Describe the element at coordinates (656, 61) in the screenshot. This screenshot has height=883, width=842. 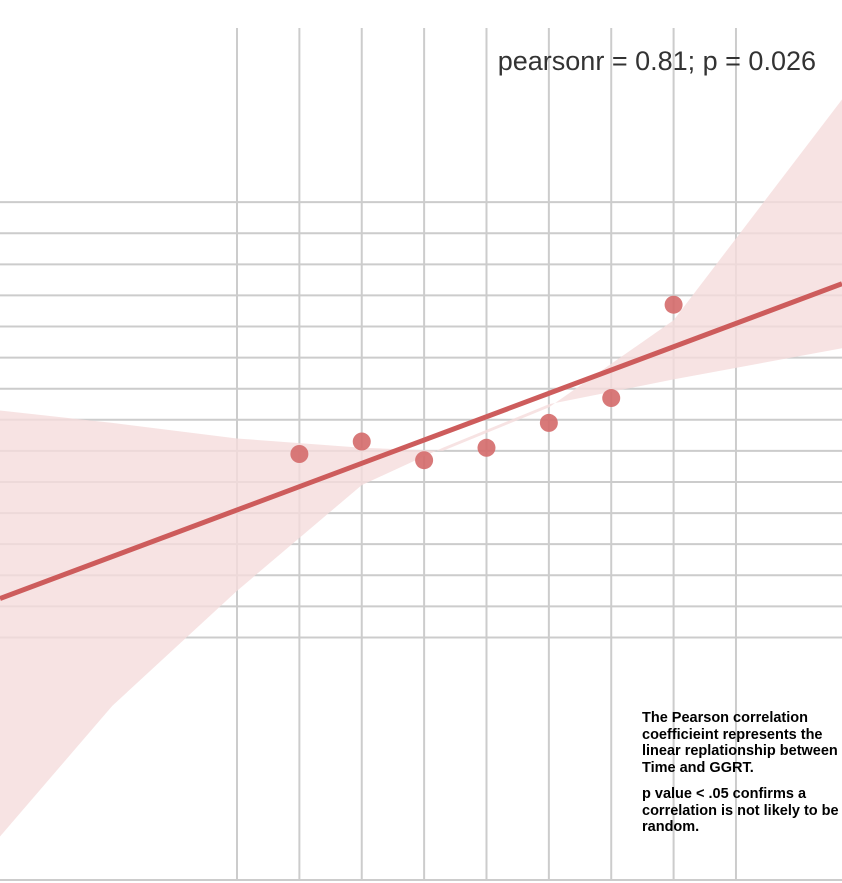
I see `pearson-annotation: pearsonr = 0.81; p = 0.026` at that location.